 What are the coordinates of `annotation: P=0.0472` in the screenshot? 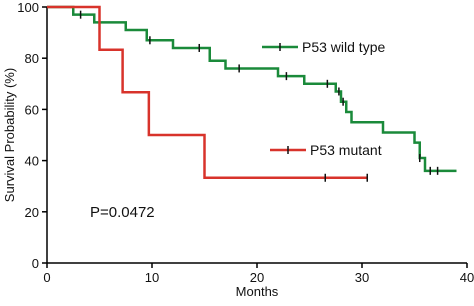 It's located at (122, 212).